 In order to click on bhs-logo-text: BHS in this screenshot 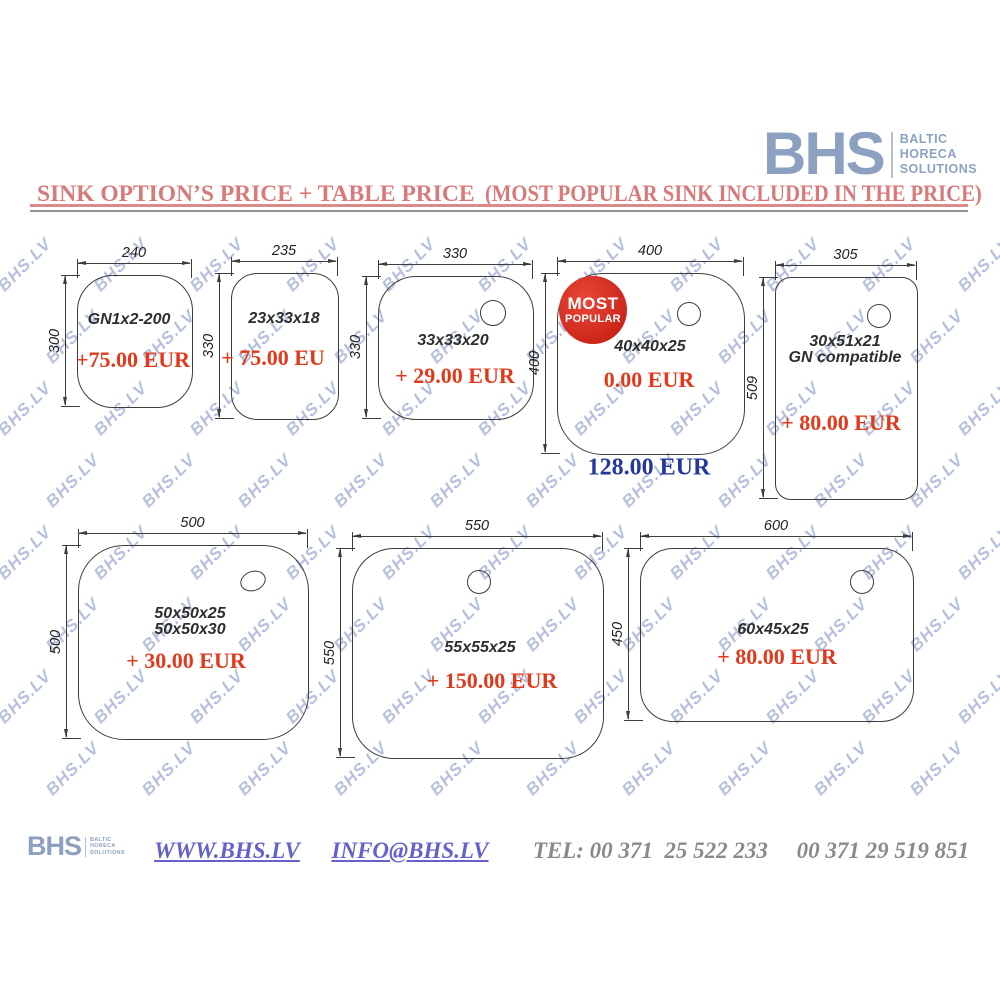, I will do `click(824, 153)`.